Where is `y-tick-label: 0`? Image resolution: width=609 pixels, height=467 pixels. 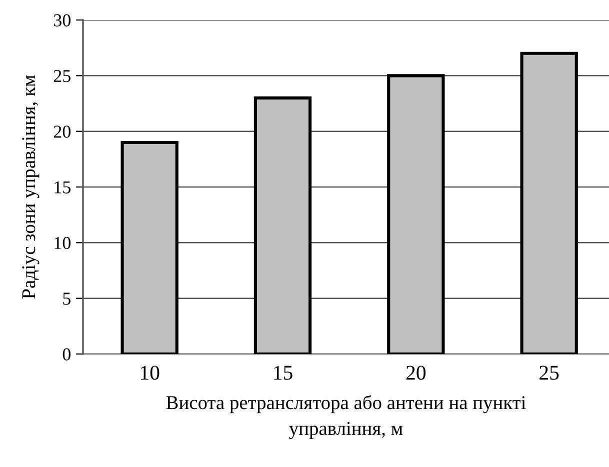 y-tick-label: 0 is located at coordinates (66, 354).